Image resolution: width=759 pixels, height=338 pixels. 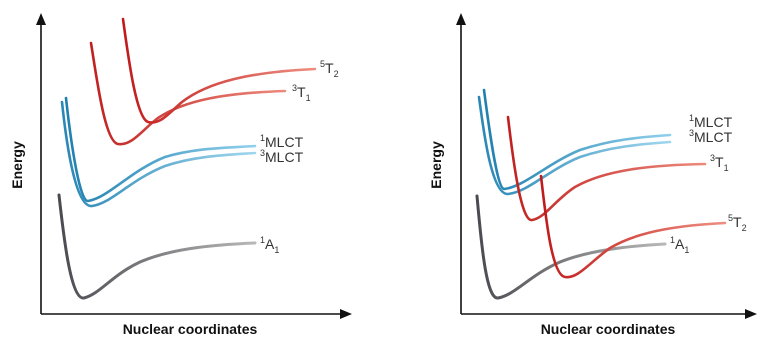 I want to click on left-label-3T1: 3T1, so click(x=301, y=93).